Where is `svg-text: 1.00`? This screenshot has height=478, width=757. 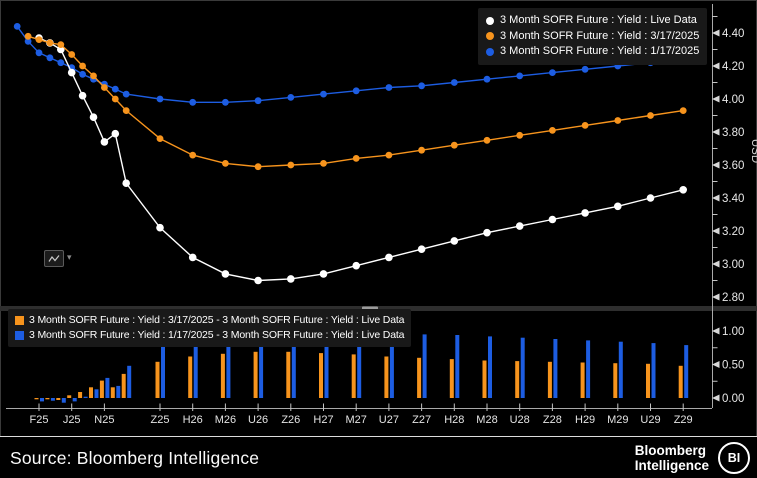 svg-text: 1.00 is located at coordinates (733, 332).